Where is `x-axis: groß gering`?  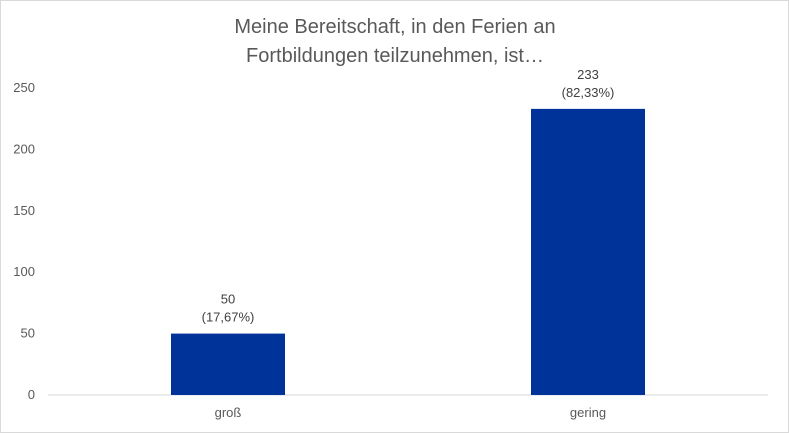
x-axis: groß gering is located at coordinates (410, 412).